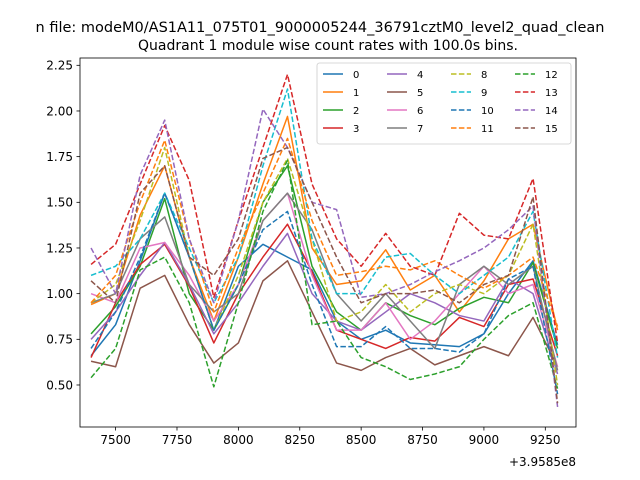 Image resolution: width=640 pixels, height=480 pixels. What do you see at coordinates (59, 385) in the screenshot?
I see `y-tick-label: 0.50` at bounding box center [59, 385].